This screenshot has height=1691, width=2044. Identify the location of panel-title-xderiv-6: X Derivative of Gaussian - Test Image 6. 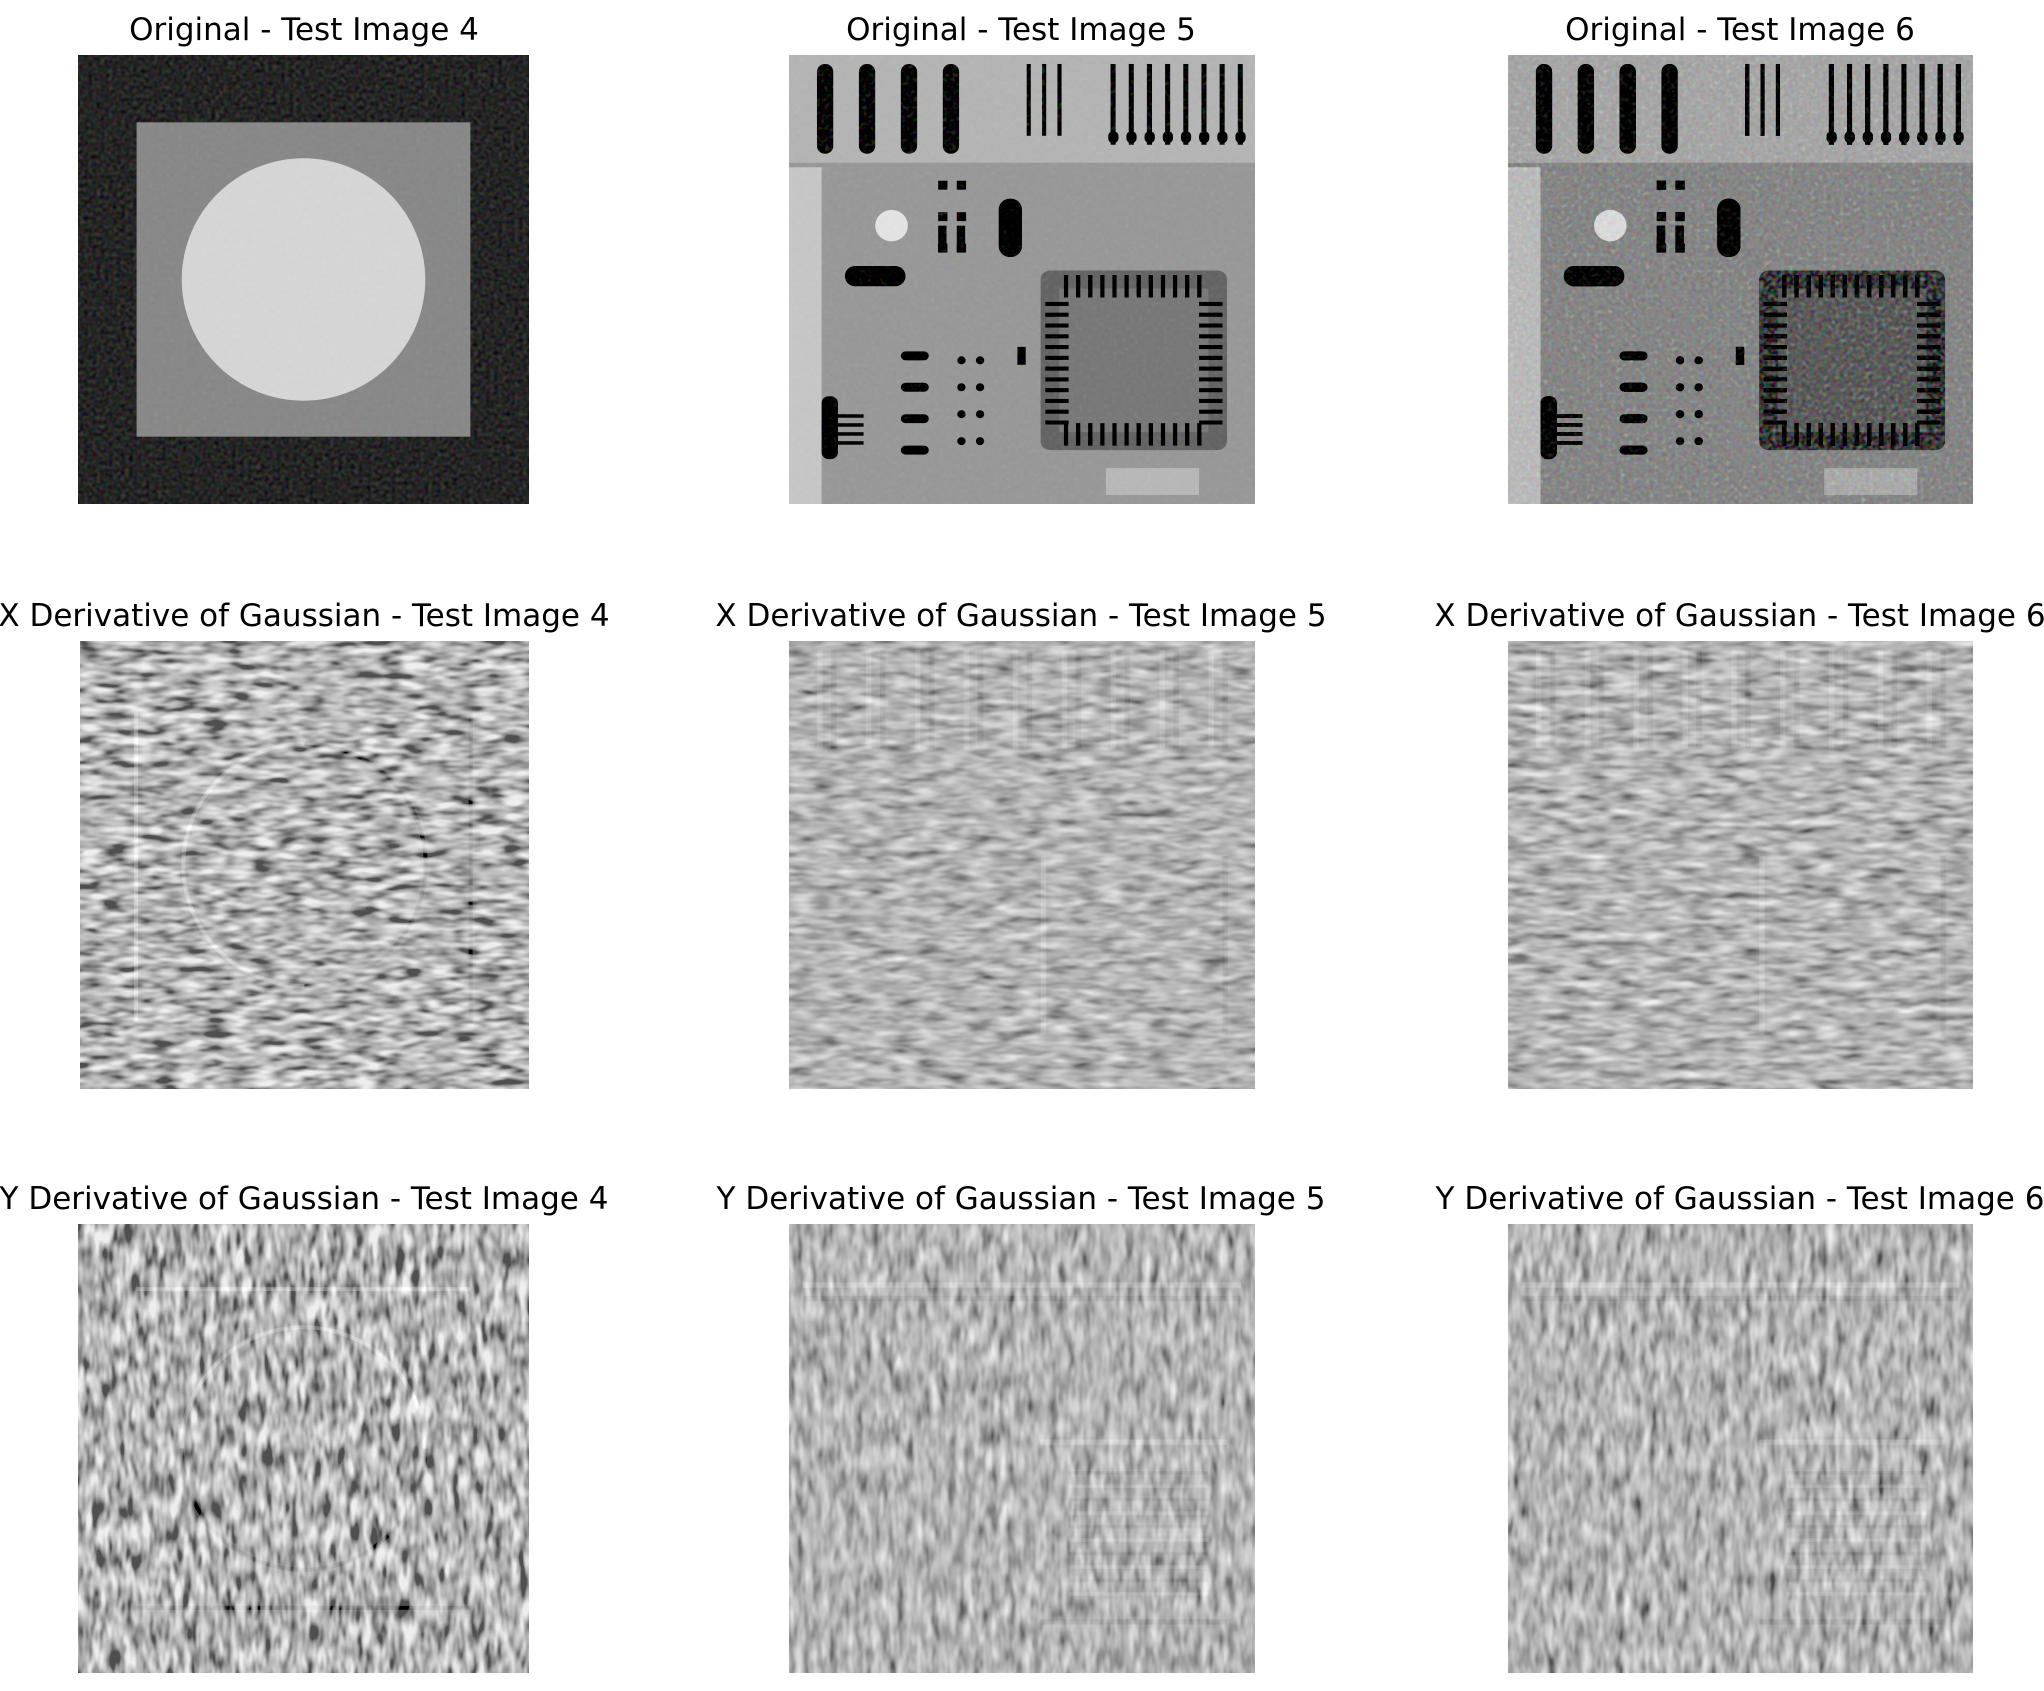
(1739, 616).